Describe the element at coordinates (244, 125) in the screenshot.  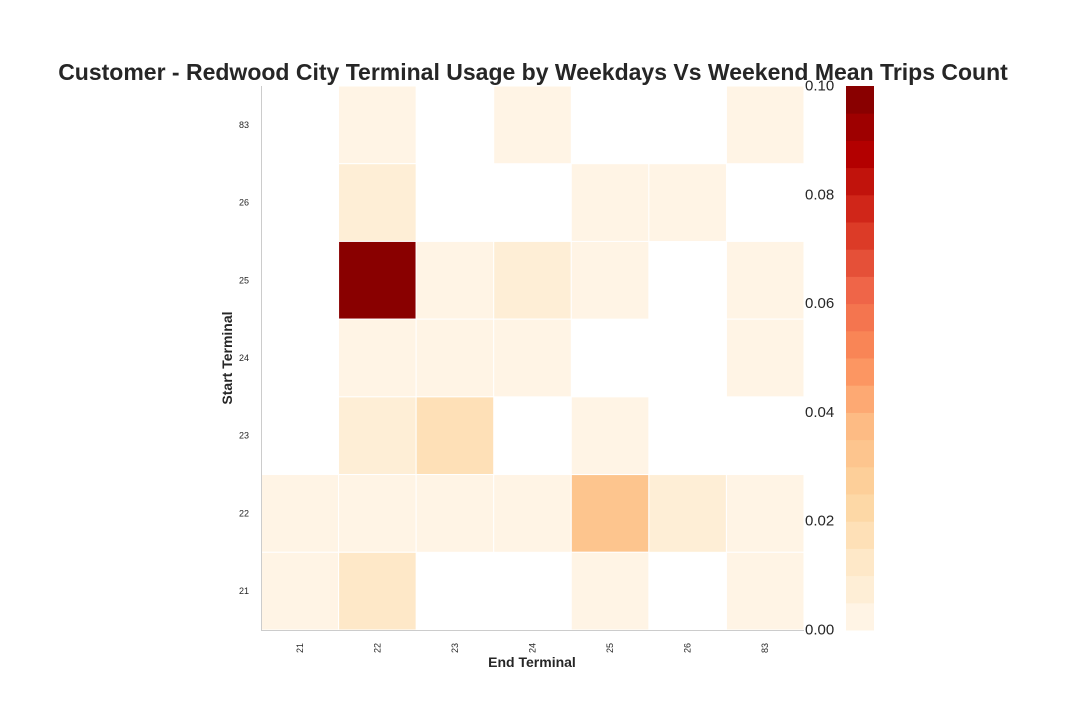
I see `y-tick-label: 83` at that location.